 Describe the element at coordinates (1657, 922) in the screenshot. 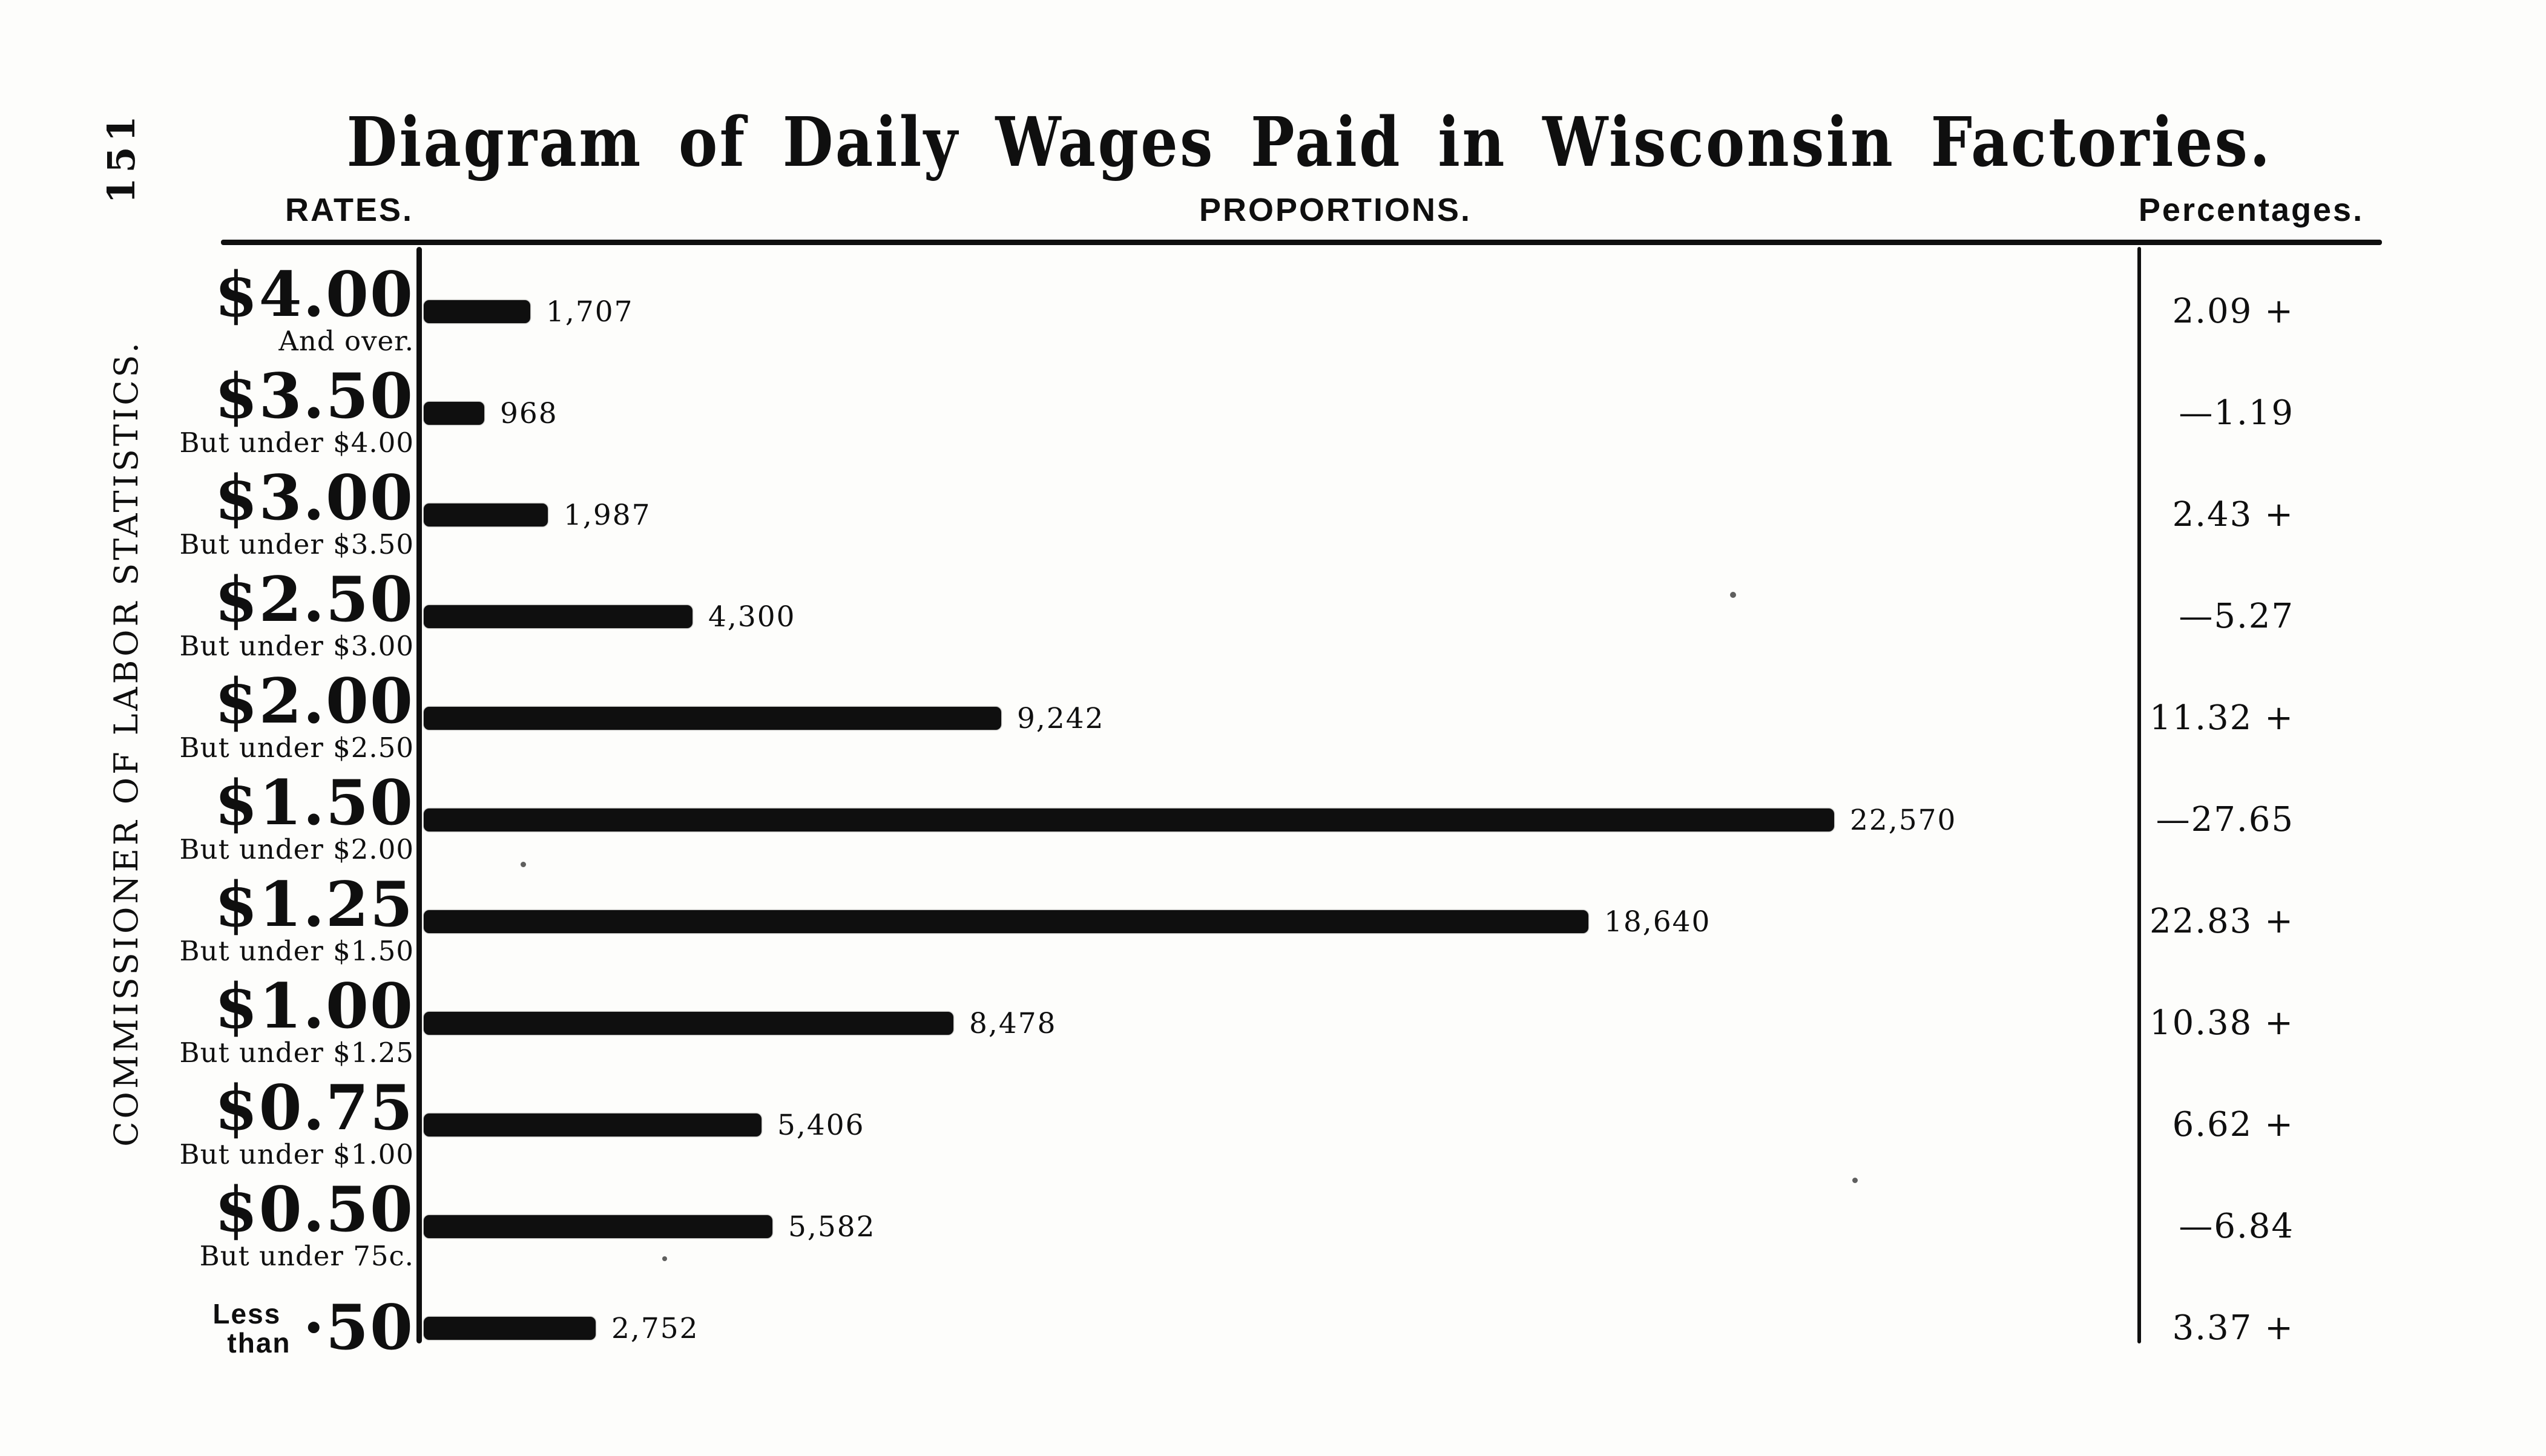

I see `bar-value-label: 18,640` at that location.